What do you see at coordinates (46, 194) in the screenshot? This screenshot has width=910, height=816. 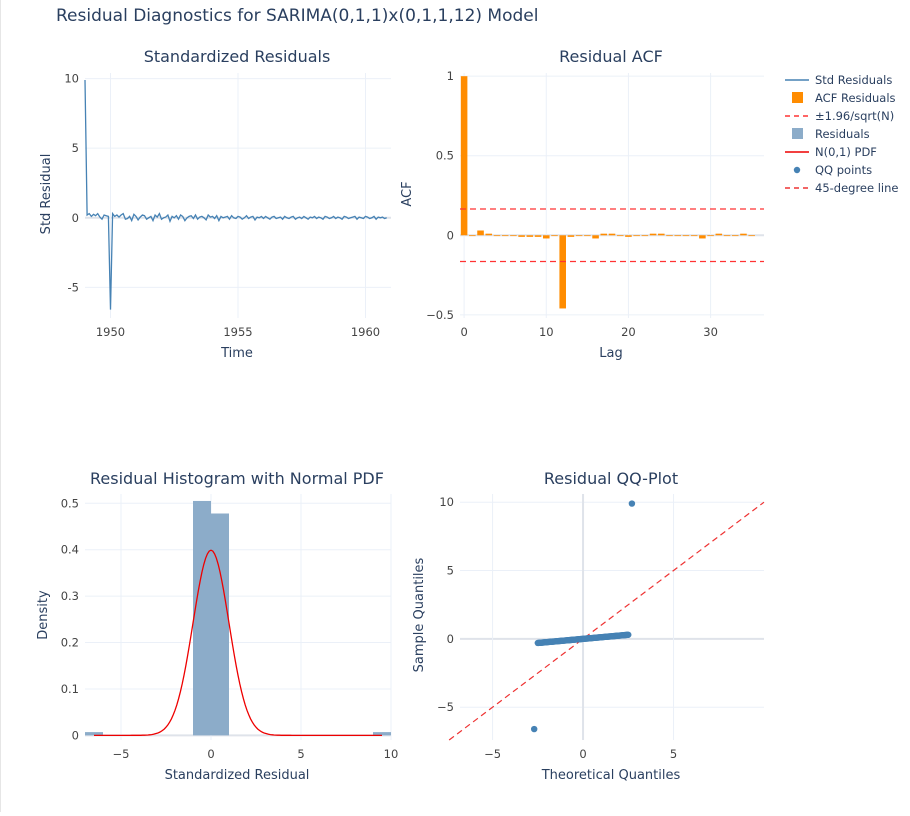 I see `y-axis-label: Std Residual` at bounding box center [46, 194].